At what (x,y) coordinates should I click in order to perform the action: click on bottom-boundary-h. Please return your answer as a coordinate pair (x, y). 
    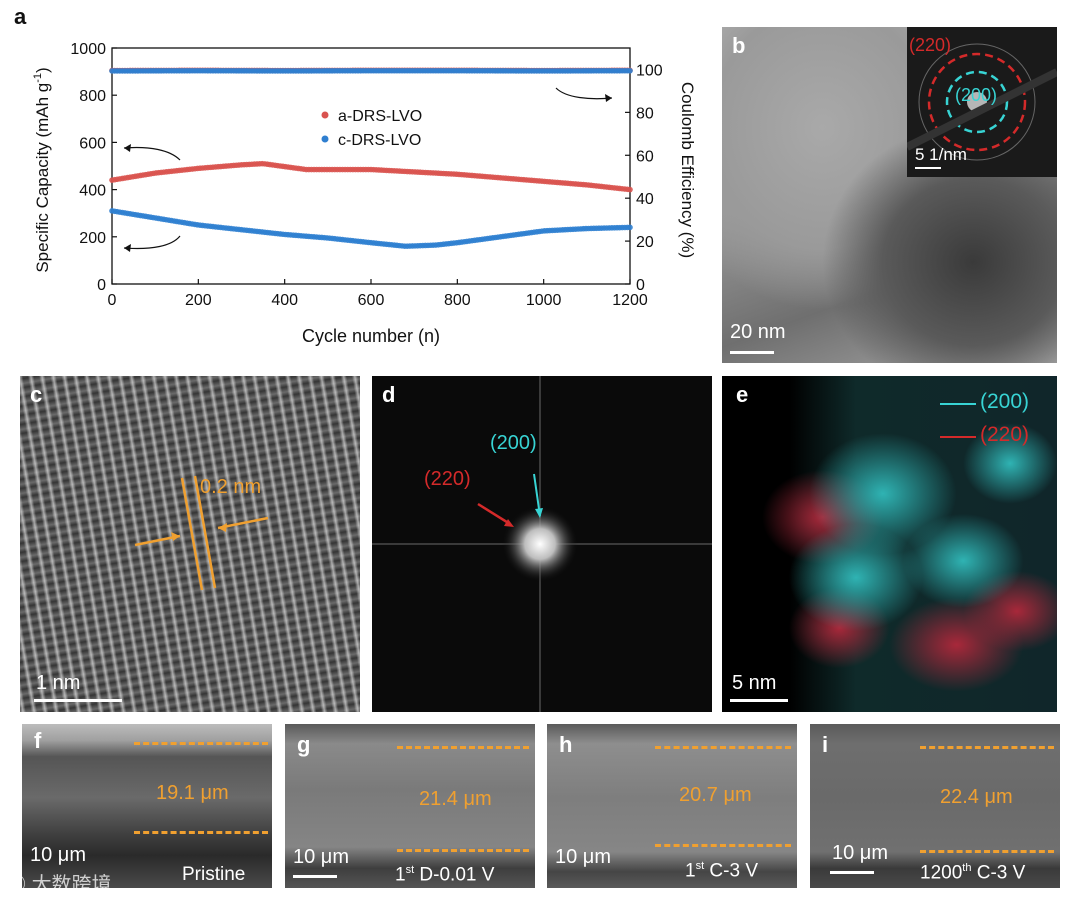
    Looking at the image, I should click on (723, 845).